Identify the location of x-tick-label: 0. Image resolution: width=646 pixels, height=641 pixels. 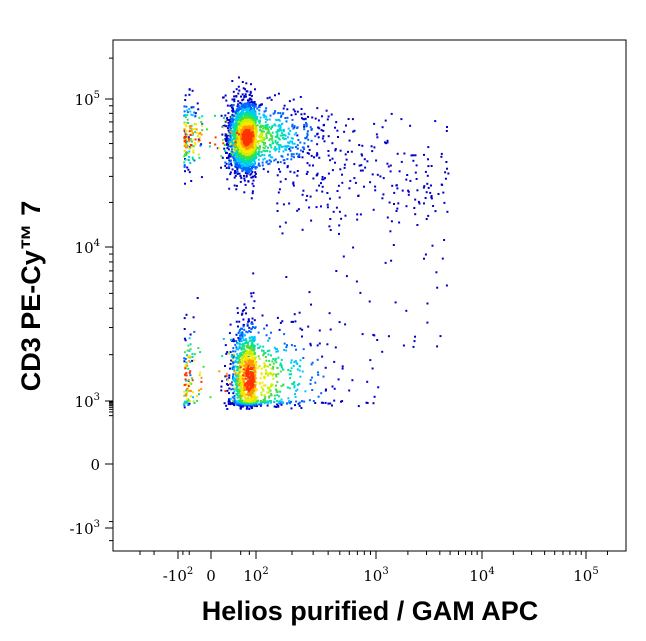
(211, 576).